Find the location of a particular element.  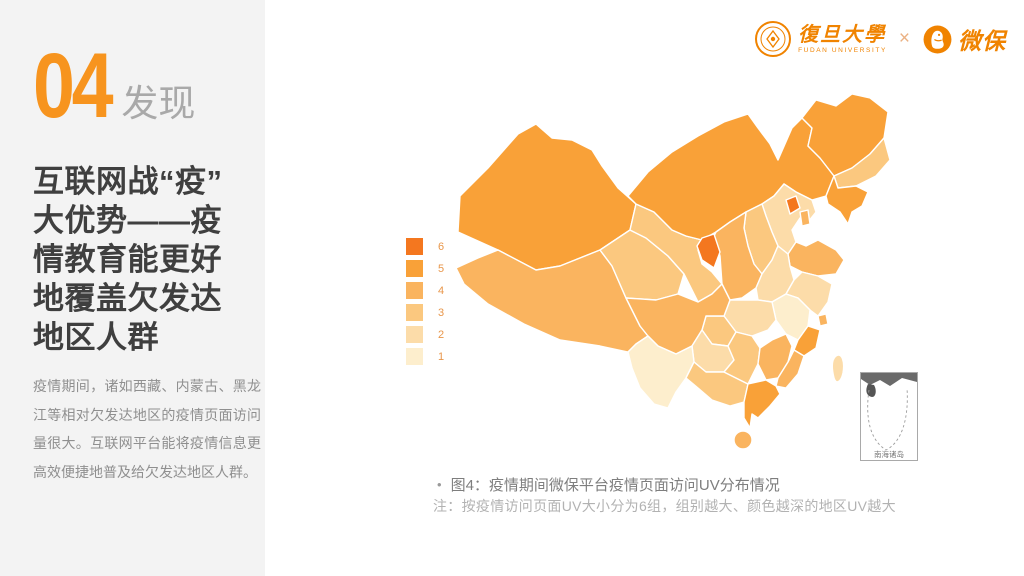

legend-label: 1 is located at coordinates (441, 356).